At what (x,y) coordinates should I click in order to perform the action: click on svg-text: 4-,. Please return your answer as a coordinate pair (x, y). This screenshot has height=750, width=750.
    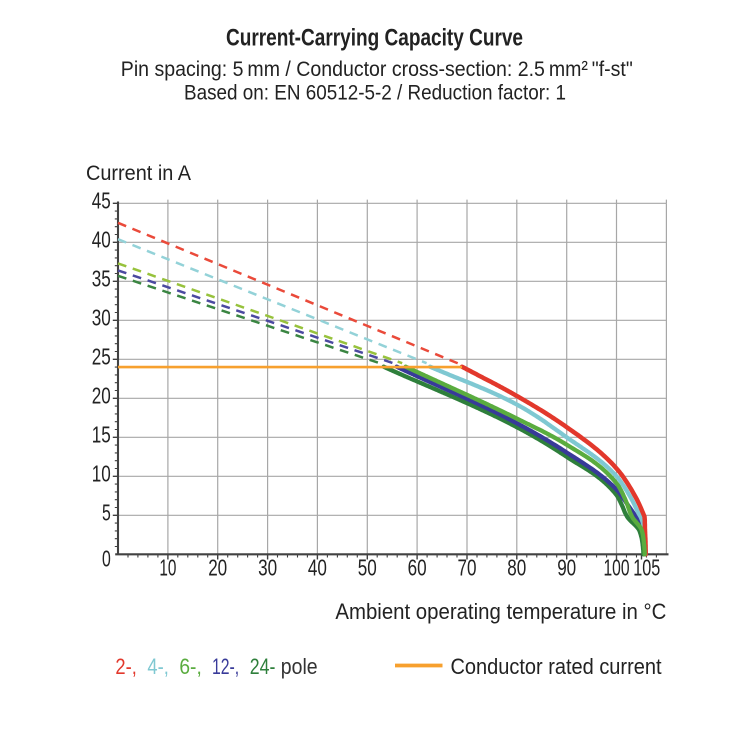
    Looking at the image, I should click on (157, 666).